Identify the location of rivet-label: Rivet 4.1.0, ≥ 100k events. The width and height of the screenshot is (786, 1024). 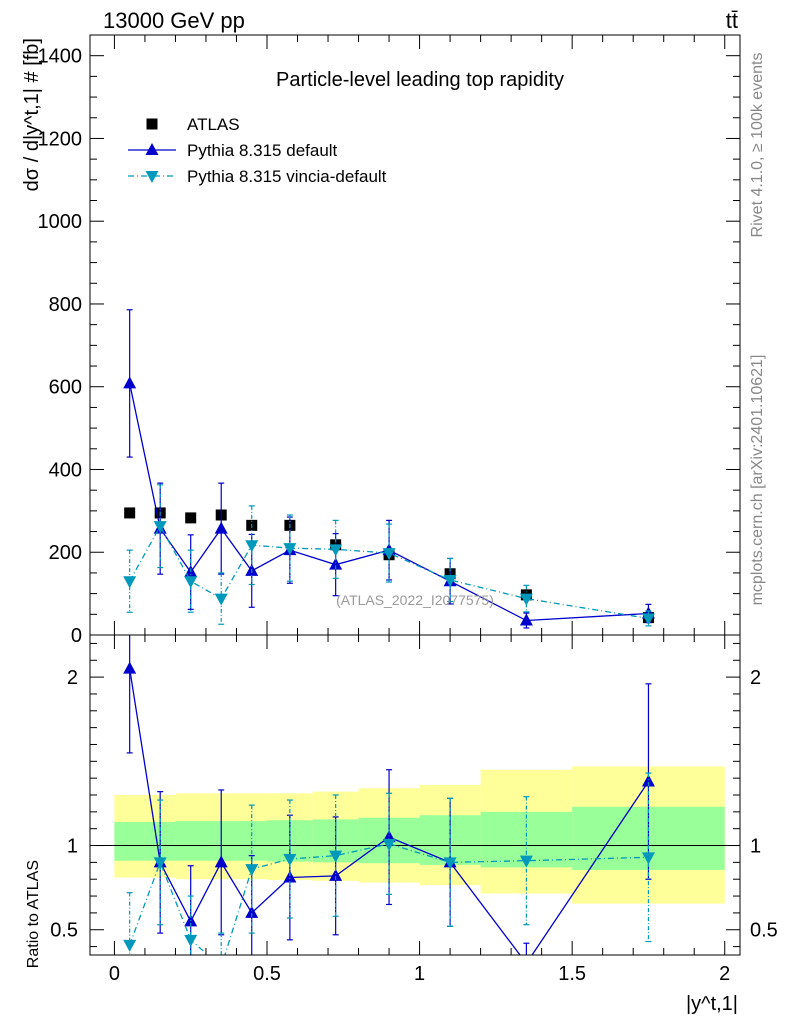
(757, 145).